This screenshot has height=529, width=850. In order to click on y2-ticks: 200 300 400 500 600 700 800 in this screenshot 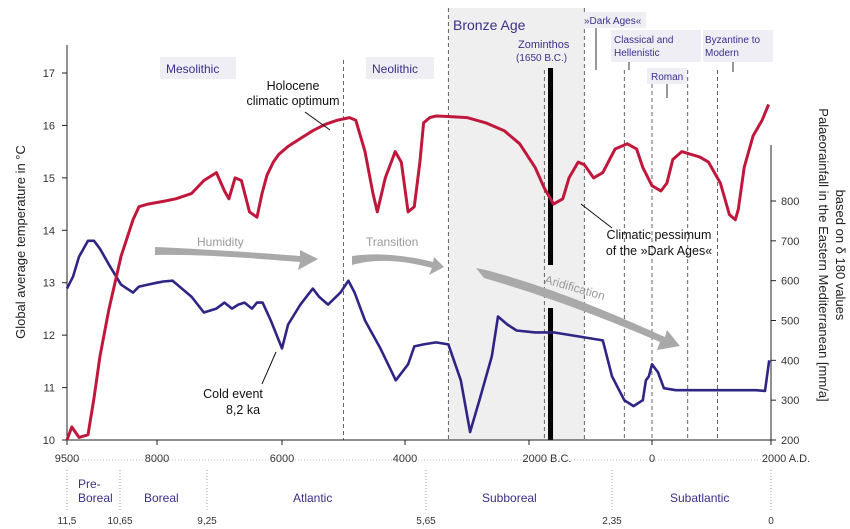, I will do `click(785, 321)`.